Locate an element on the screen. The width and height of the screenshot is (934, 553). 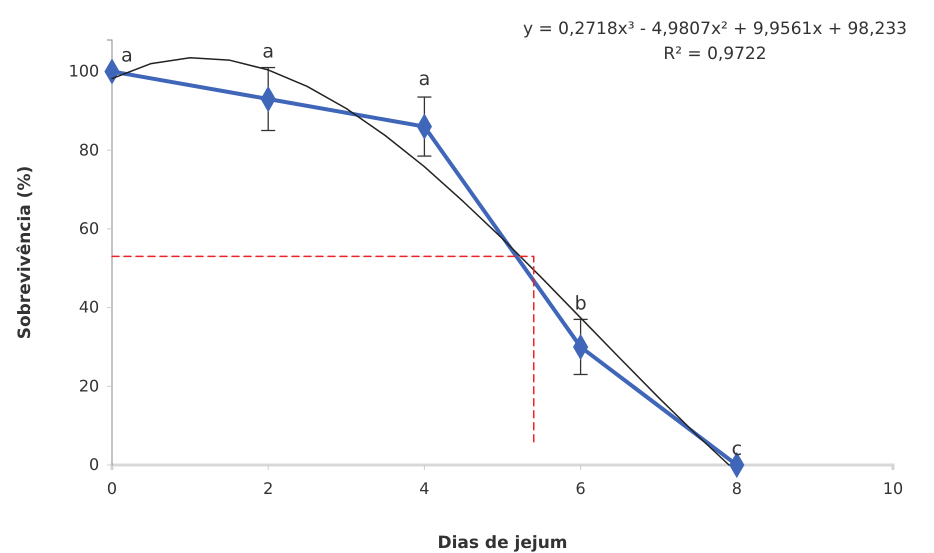
x-axis-title: Dias de jejum is located at coordinates (502, 543).